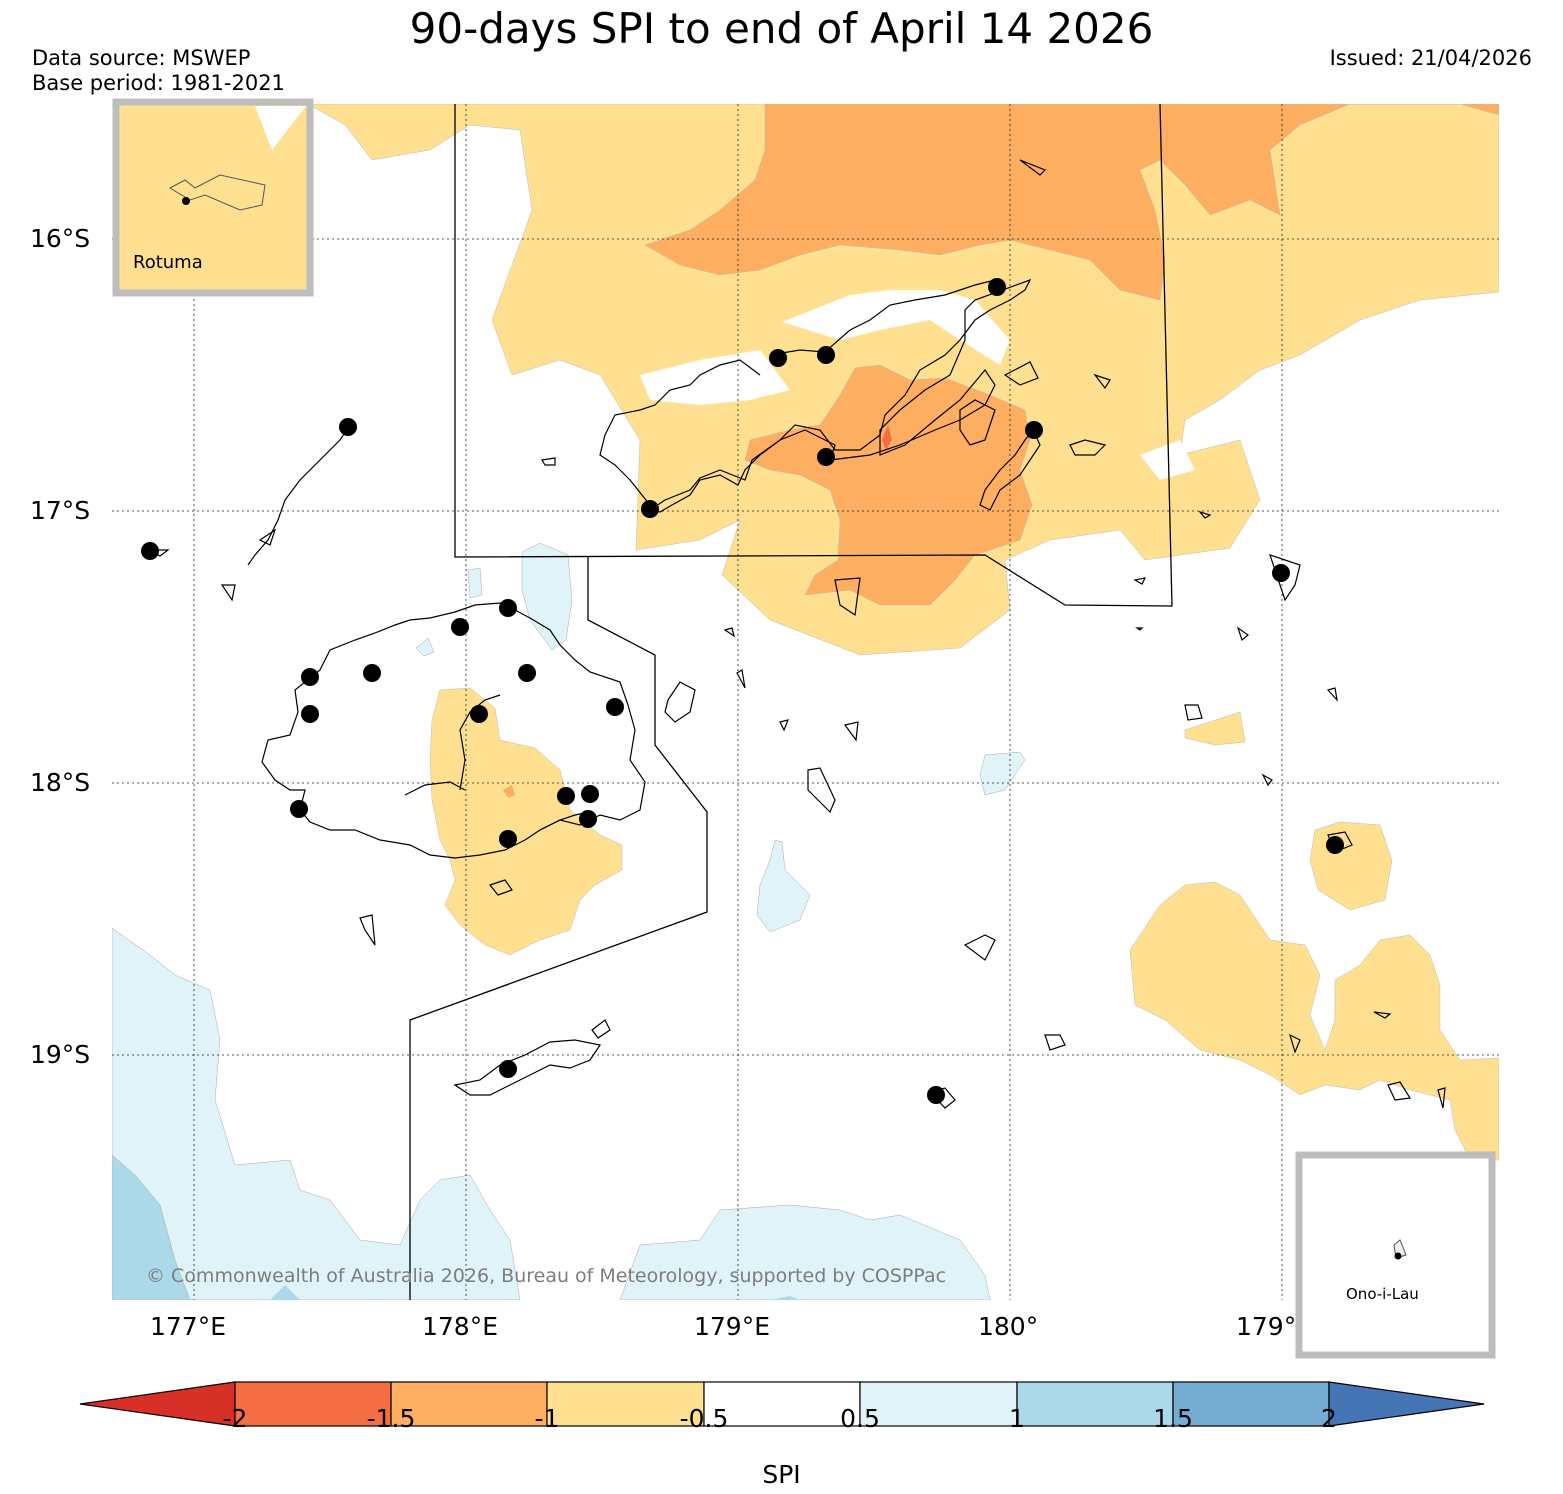  Describe the element at coordinates (1173, 1418) in the screenshot. I see `colorbar-tick: 1.5` at that location.